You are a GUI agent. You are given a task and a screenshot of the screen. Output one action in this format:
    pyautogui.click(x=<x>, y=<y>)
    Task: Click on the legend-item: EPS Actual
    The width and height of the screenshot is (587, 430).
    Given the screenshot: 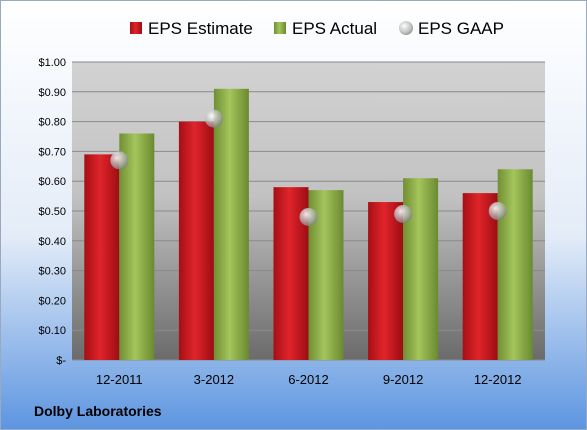 What is the action you would take?
    pyautogui.click(x=325, y=28)
    